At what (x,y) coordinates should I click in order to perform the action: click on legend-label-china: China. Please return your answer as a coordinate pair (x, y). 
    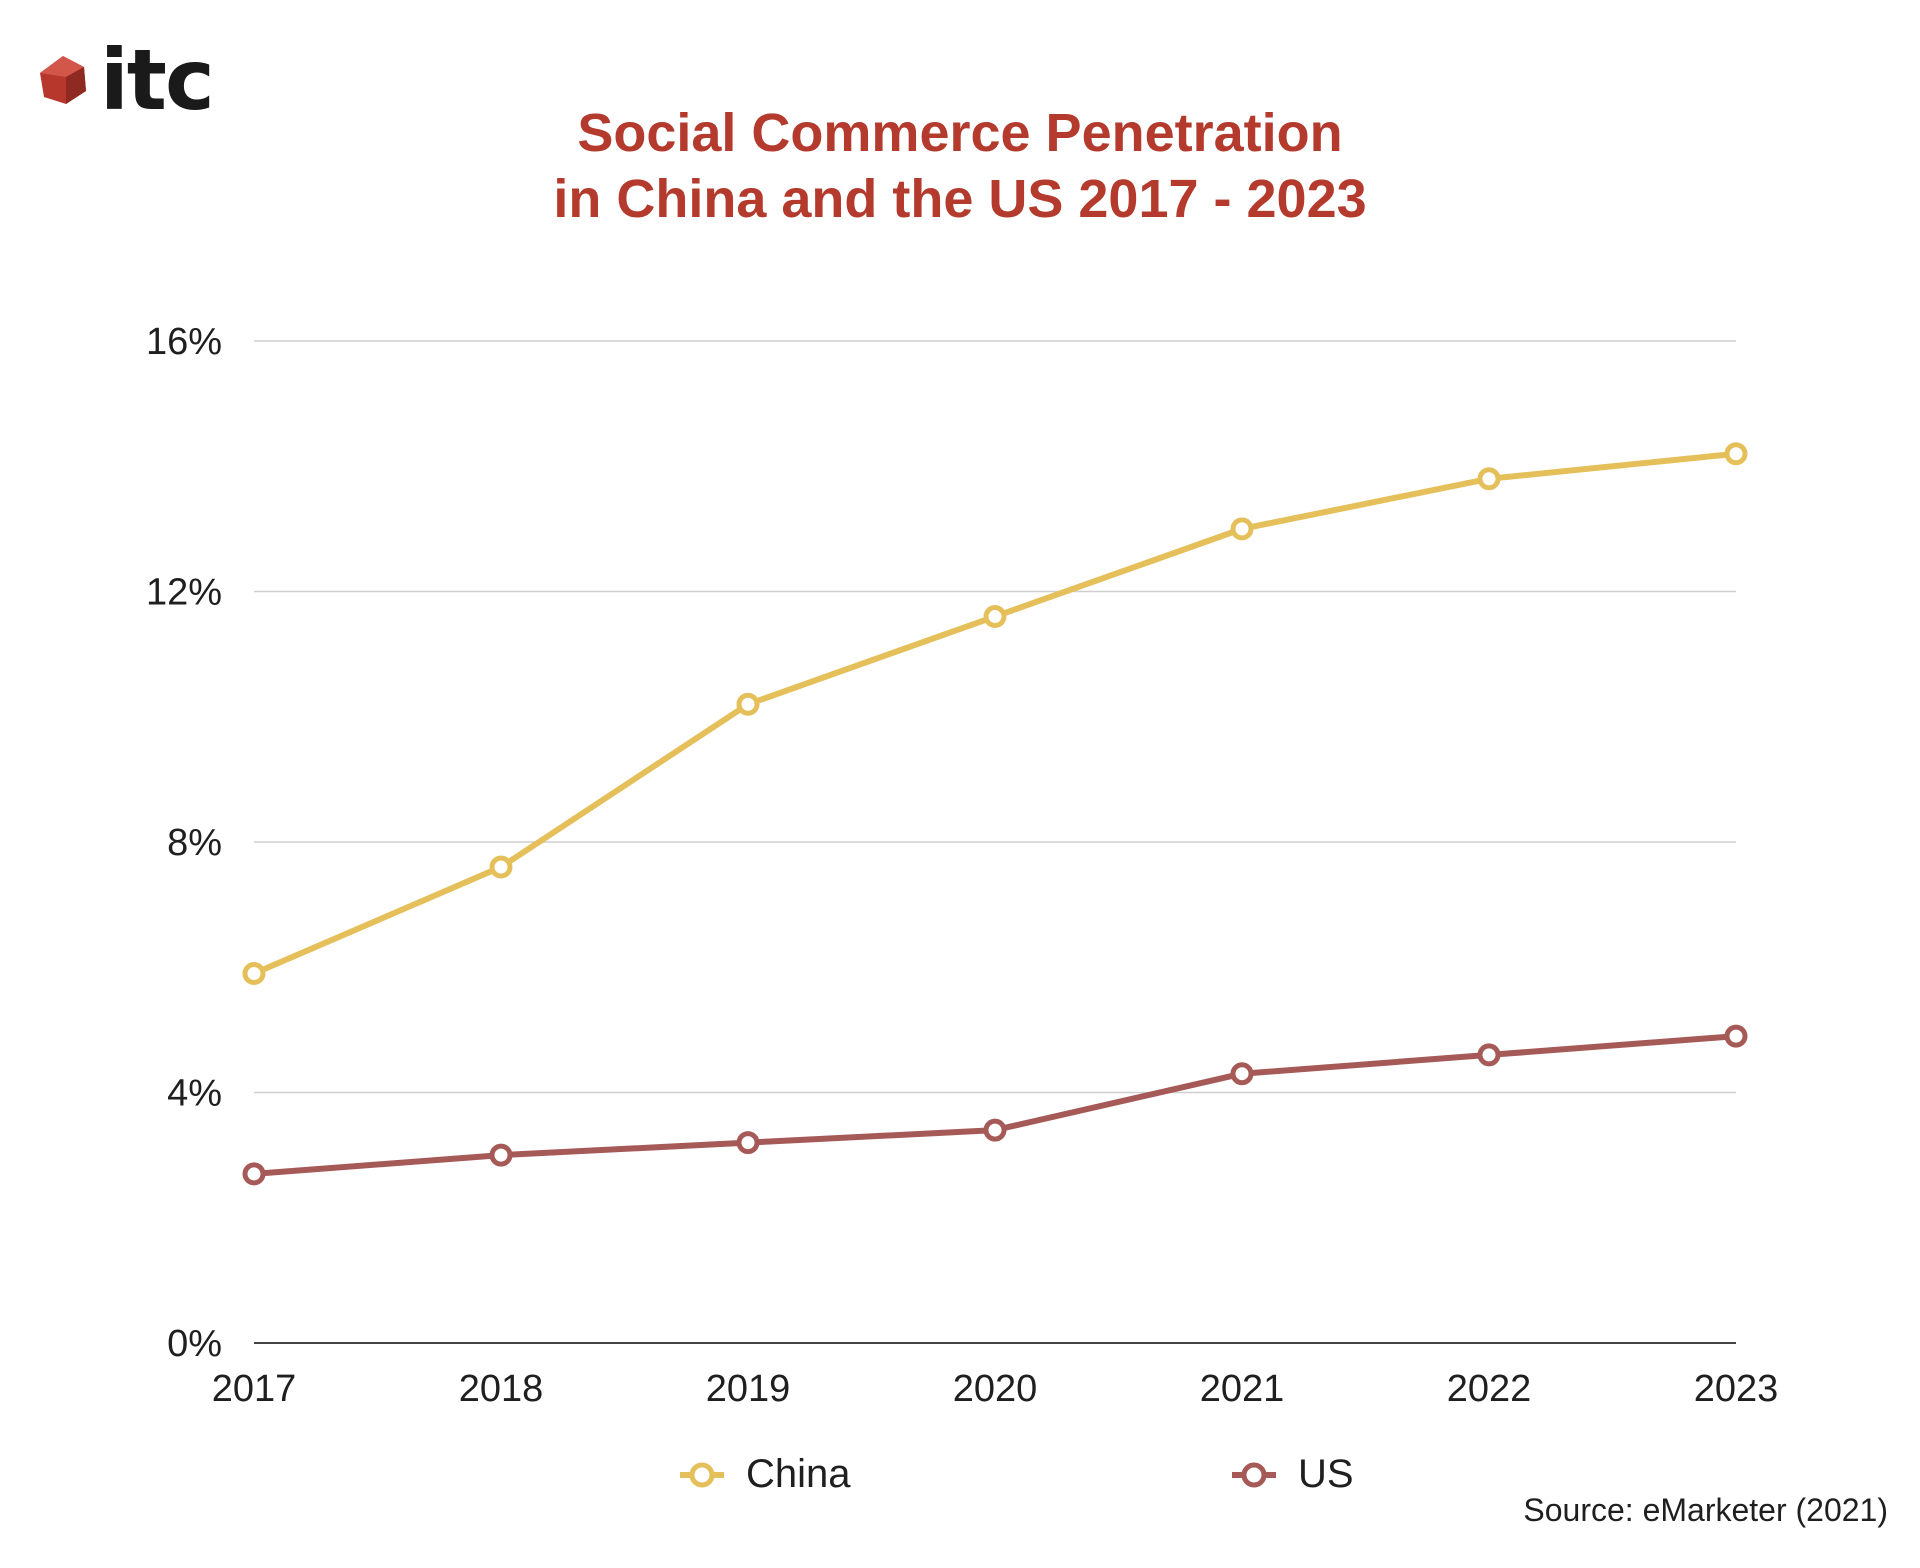
    Looking at the image, I should click on (798, 1474).